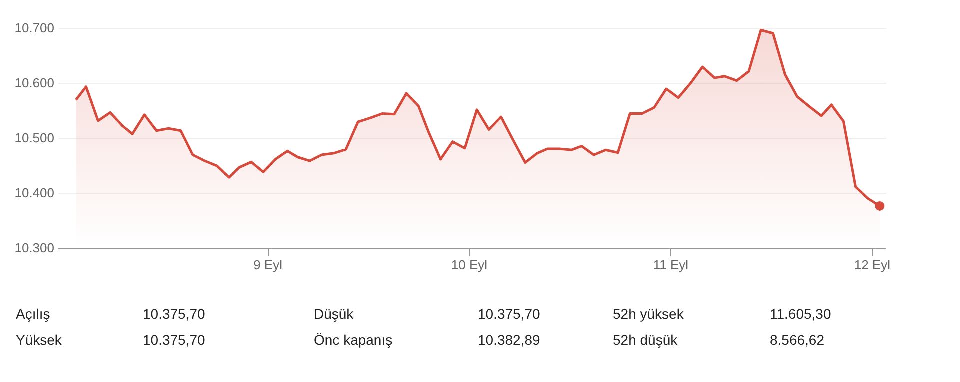 The image size is (960, 382). What do you see at coordinates (34, 28) in the screenshot?
I see `y-tick-label: 10.700` at bounding box center [34, 28].